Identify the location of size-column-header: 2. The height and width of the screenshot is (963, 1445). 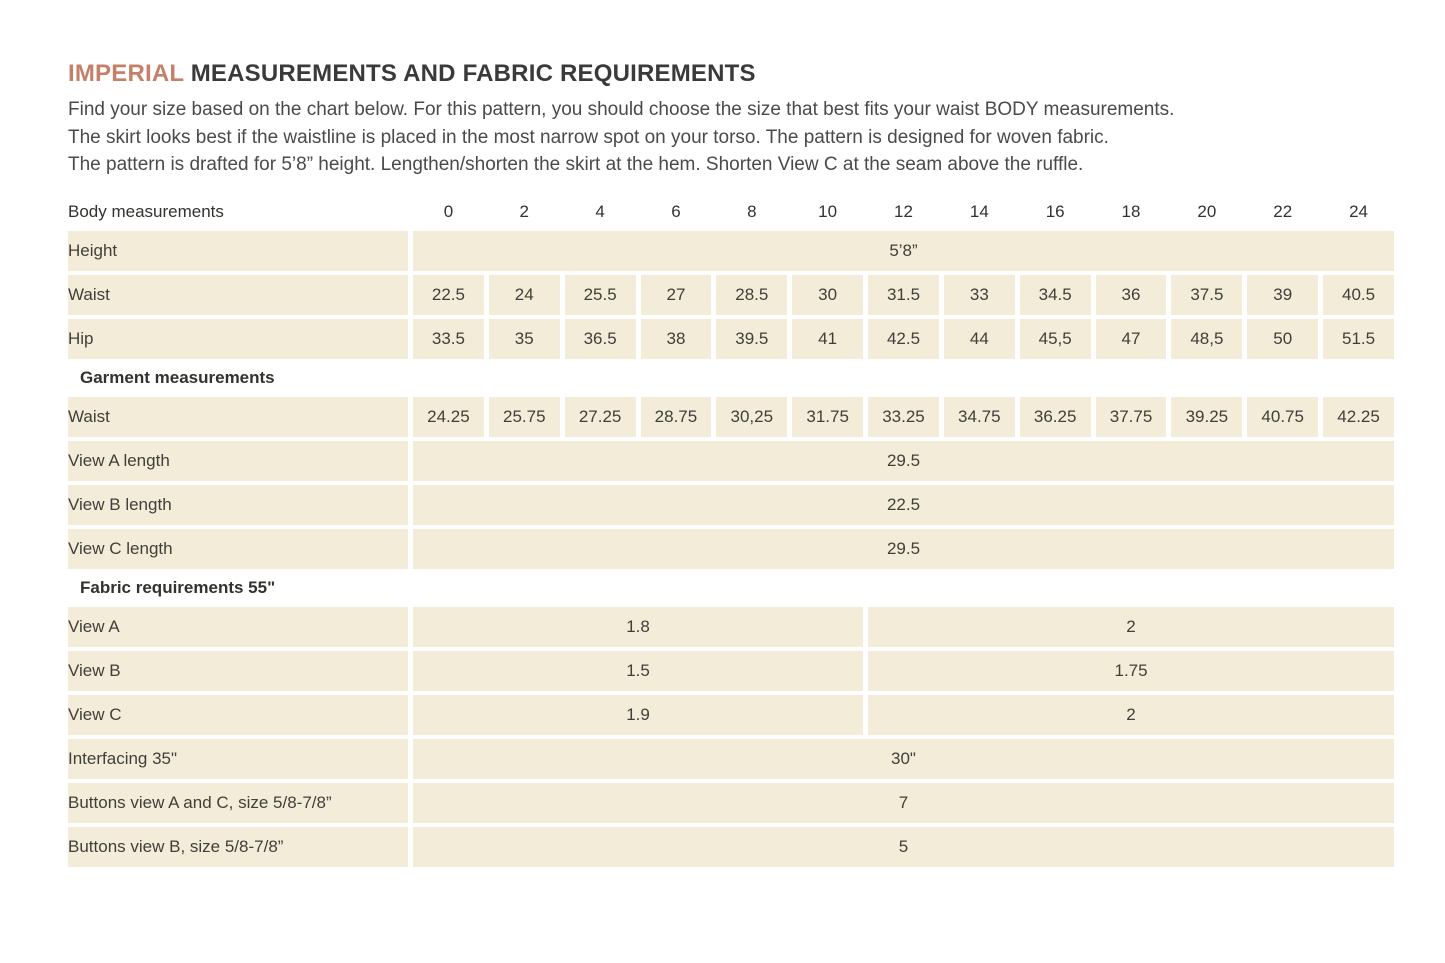
(524, 211).